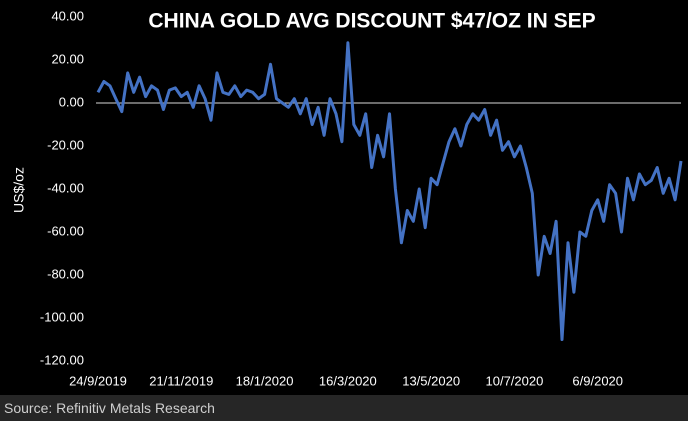  What do you see at coordinates (65, 144) in the screenshot?
I see `y-tick-label: -20.00` at bounding box center [65, 144].